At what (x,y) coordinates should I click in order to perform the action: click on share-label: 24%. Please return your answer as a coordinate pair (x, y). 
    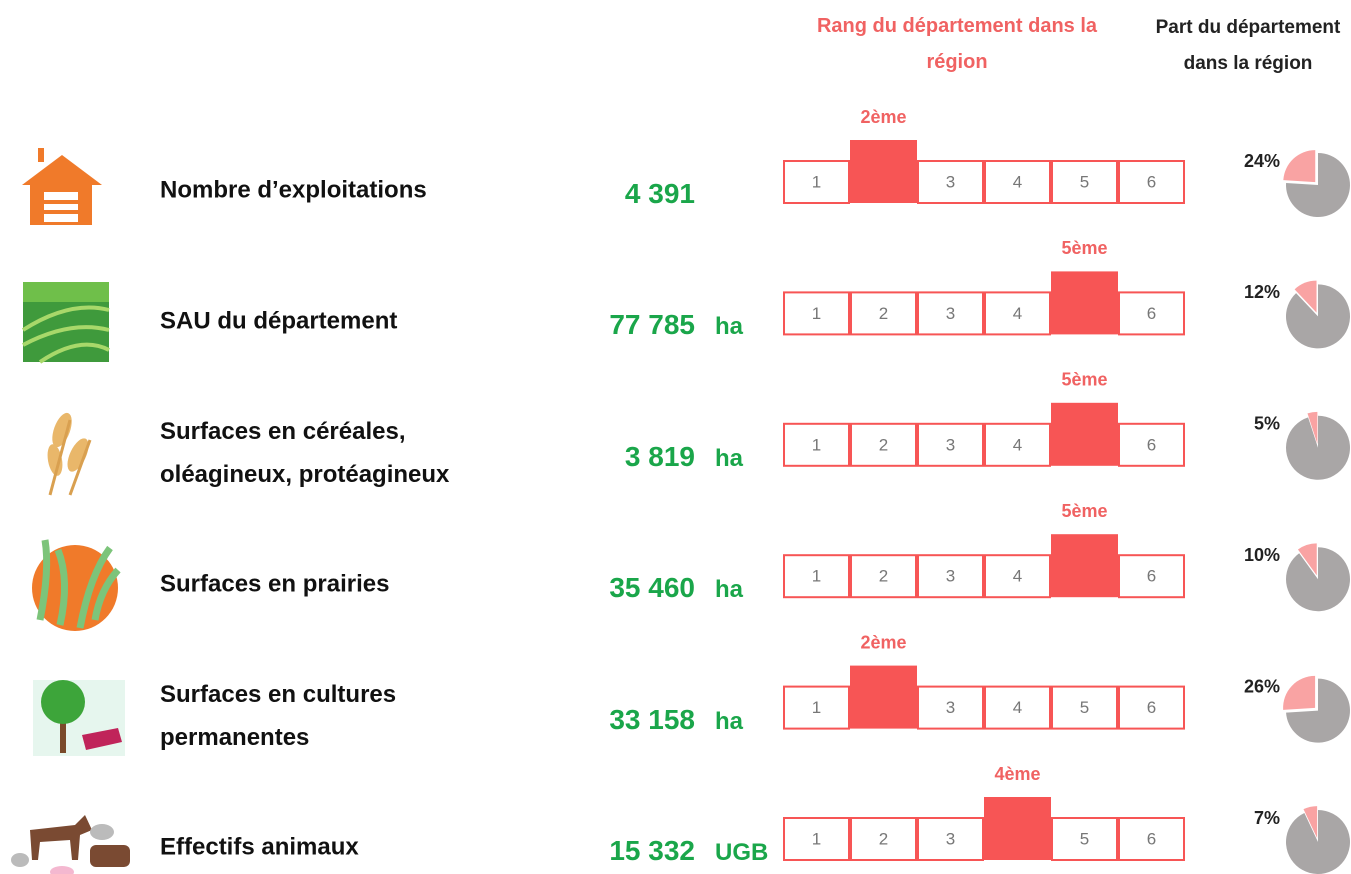
    Looking at the image, I should click on (1262, 161).